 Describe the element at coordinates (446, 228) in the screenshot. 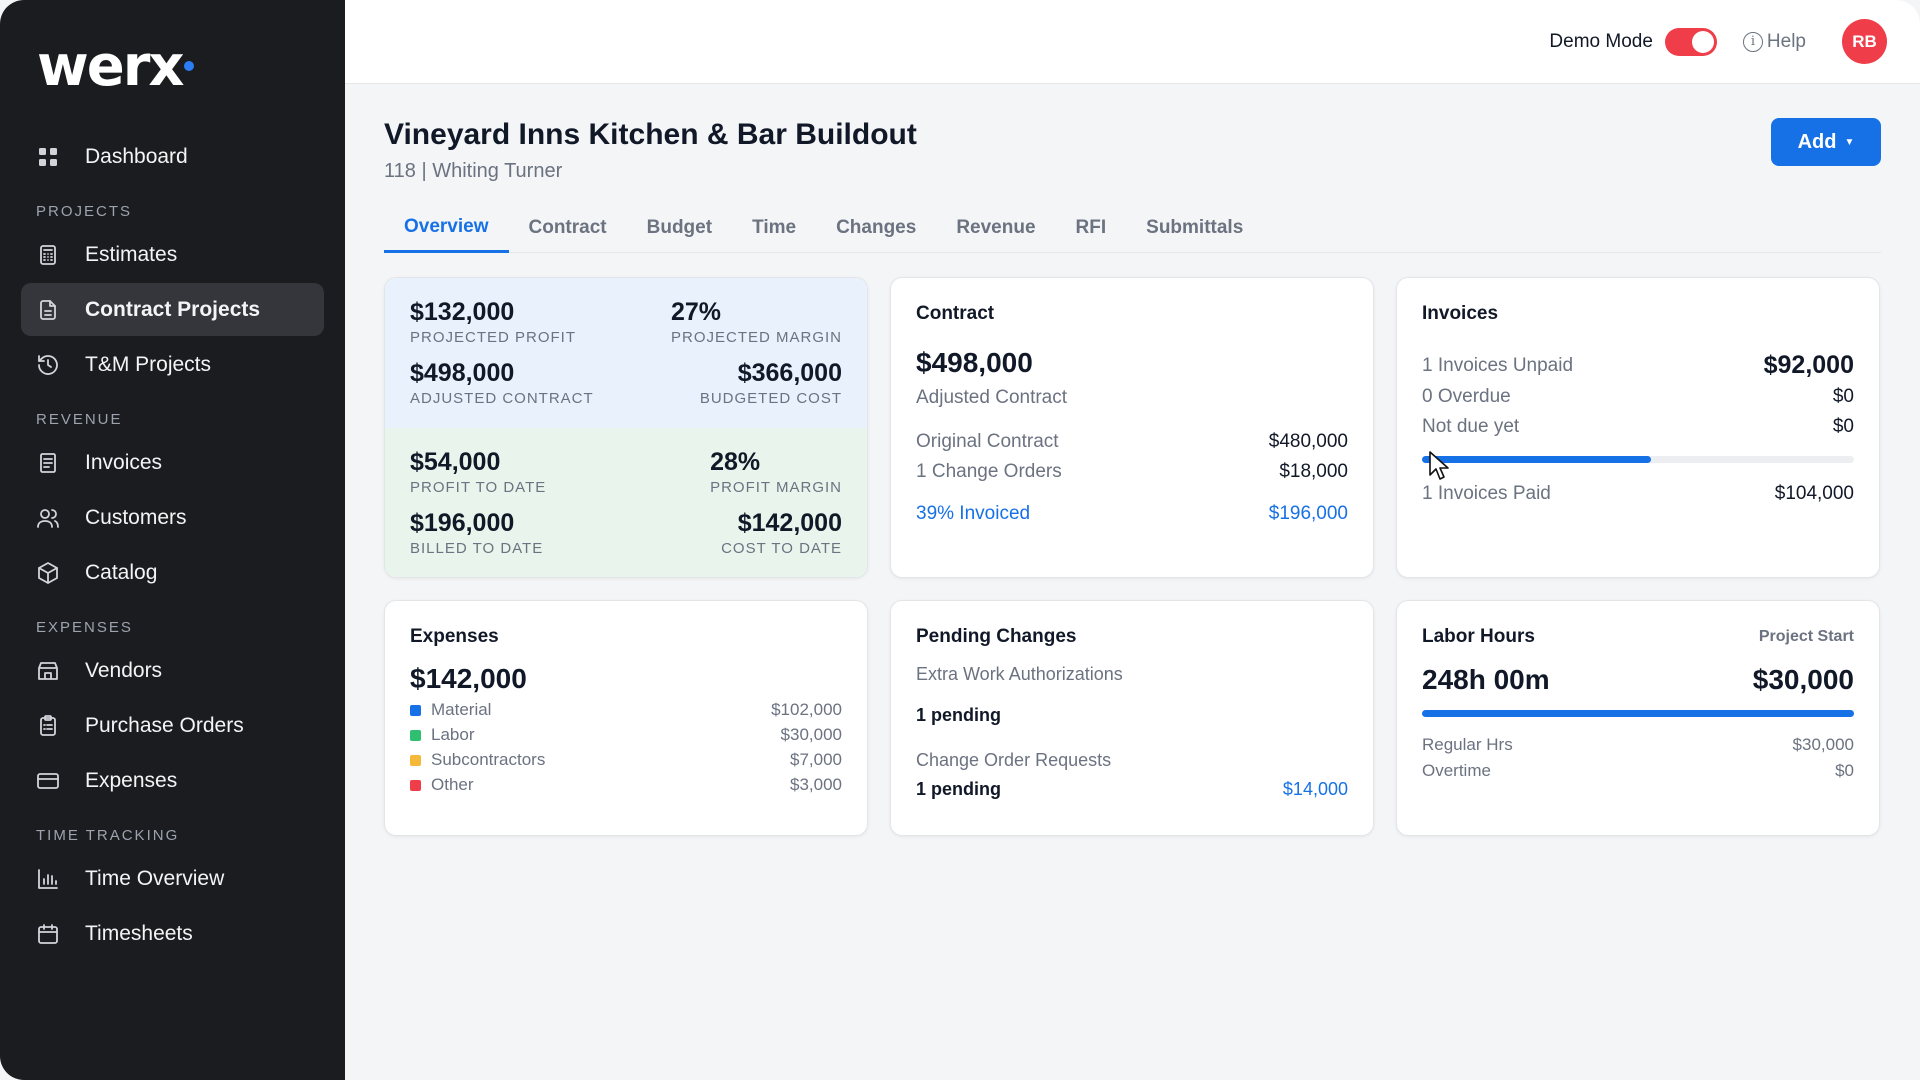

I see `tab-overview: Overview` at that location.